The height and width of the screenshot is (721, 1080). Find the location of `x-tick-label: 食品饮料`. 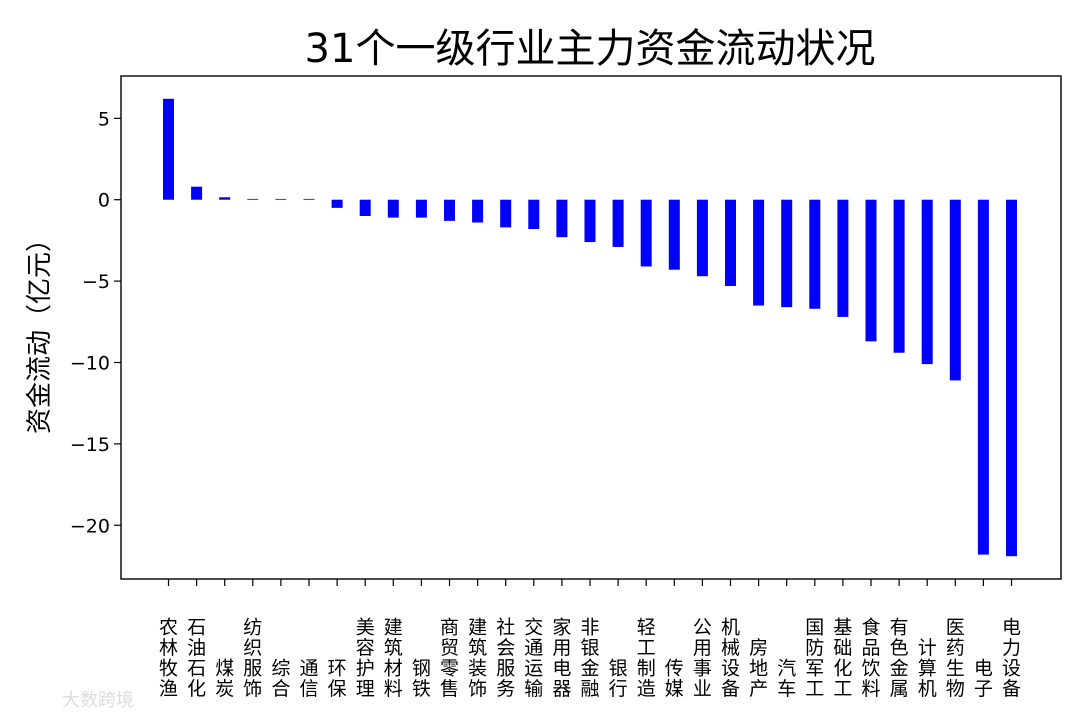

x-tick-label: 食品饮料 is located at coordinates (870, 659).